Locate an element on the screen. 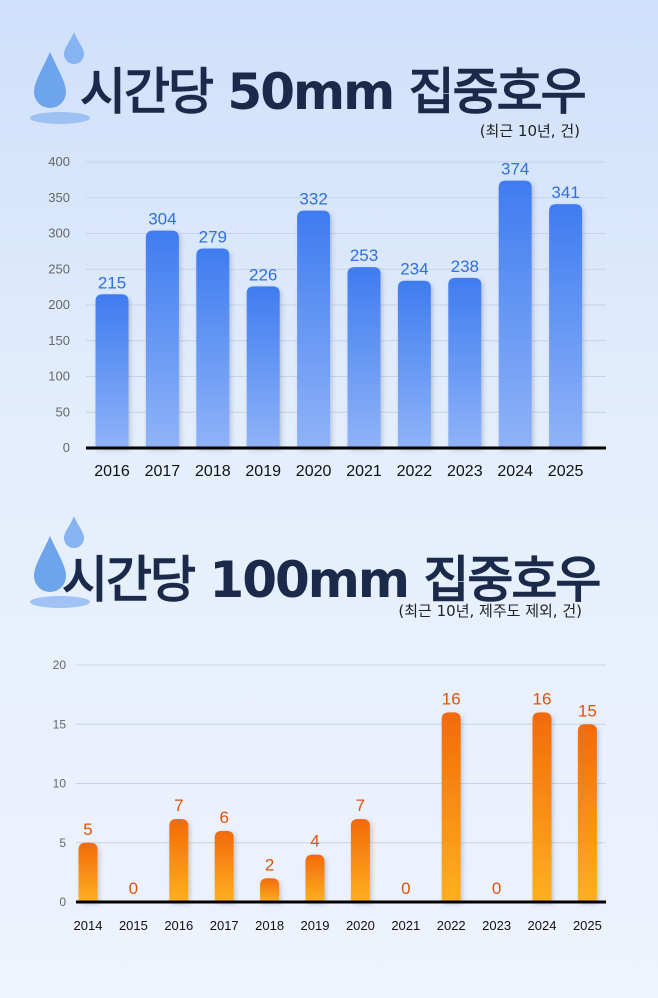  data-label: 15 is located at coordinates (587, 710).